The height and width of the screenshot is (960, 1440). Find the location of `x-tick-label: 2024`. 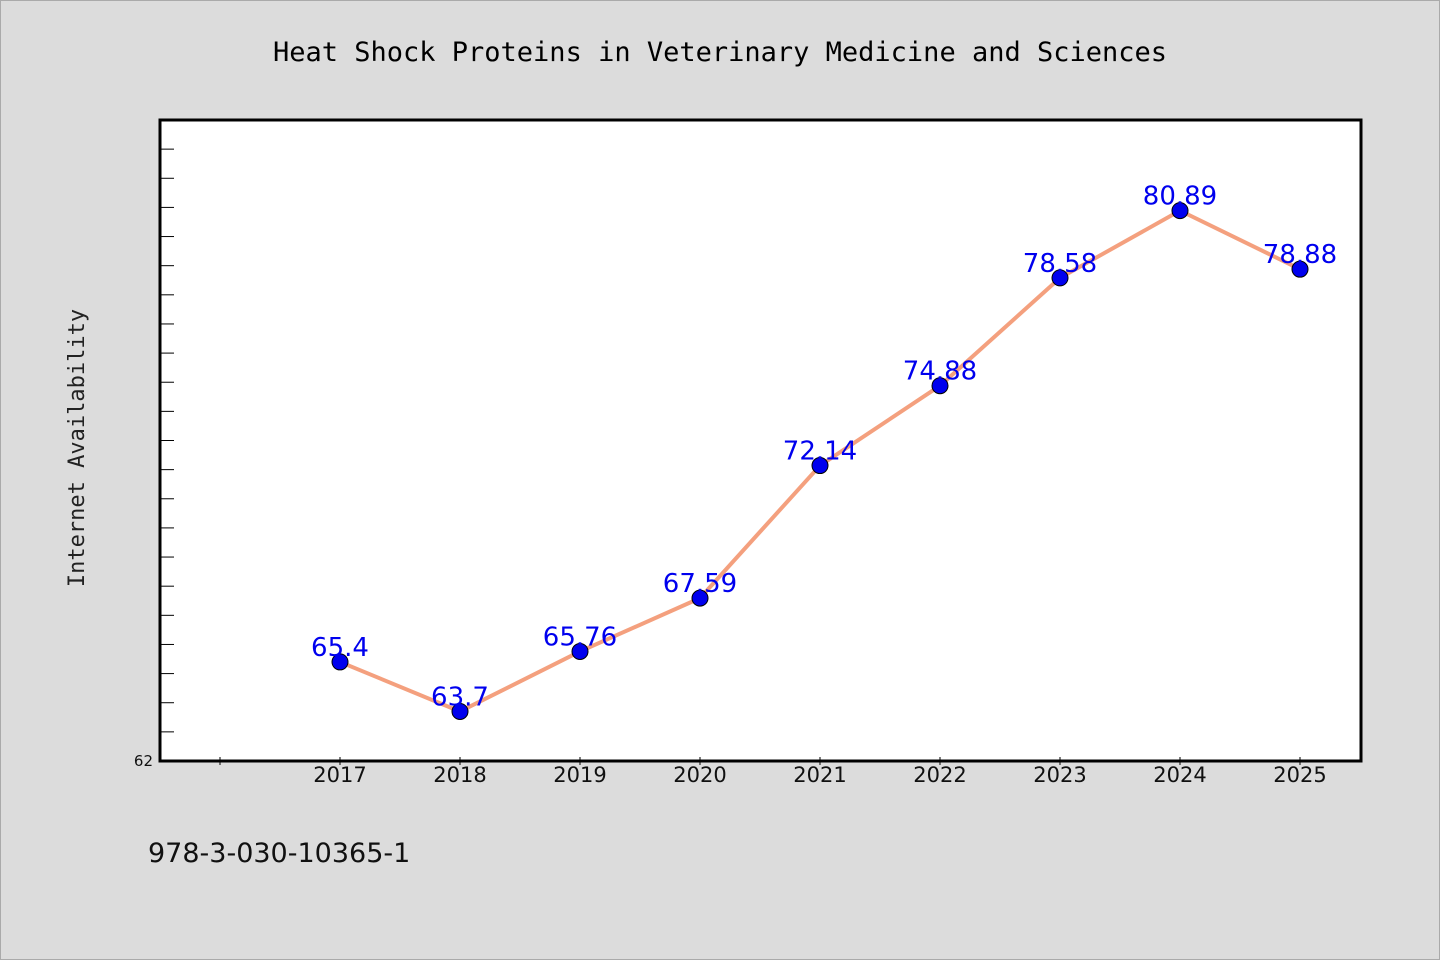

x-tick-label: 2024 is located at coordinates (1179, 775).